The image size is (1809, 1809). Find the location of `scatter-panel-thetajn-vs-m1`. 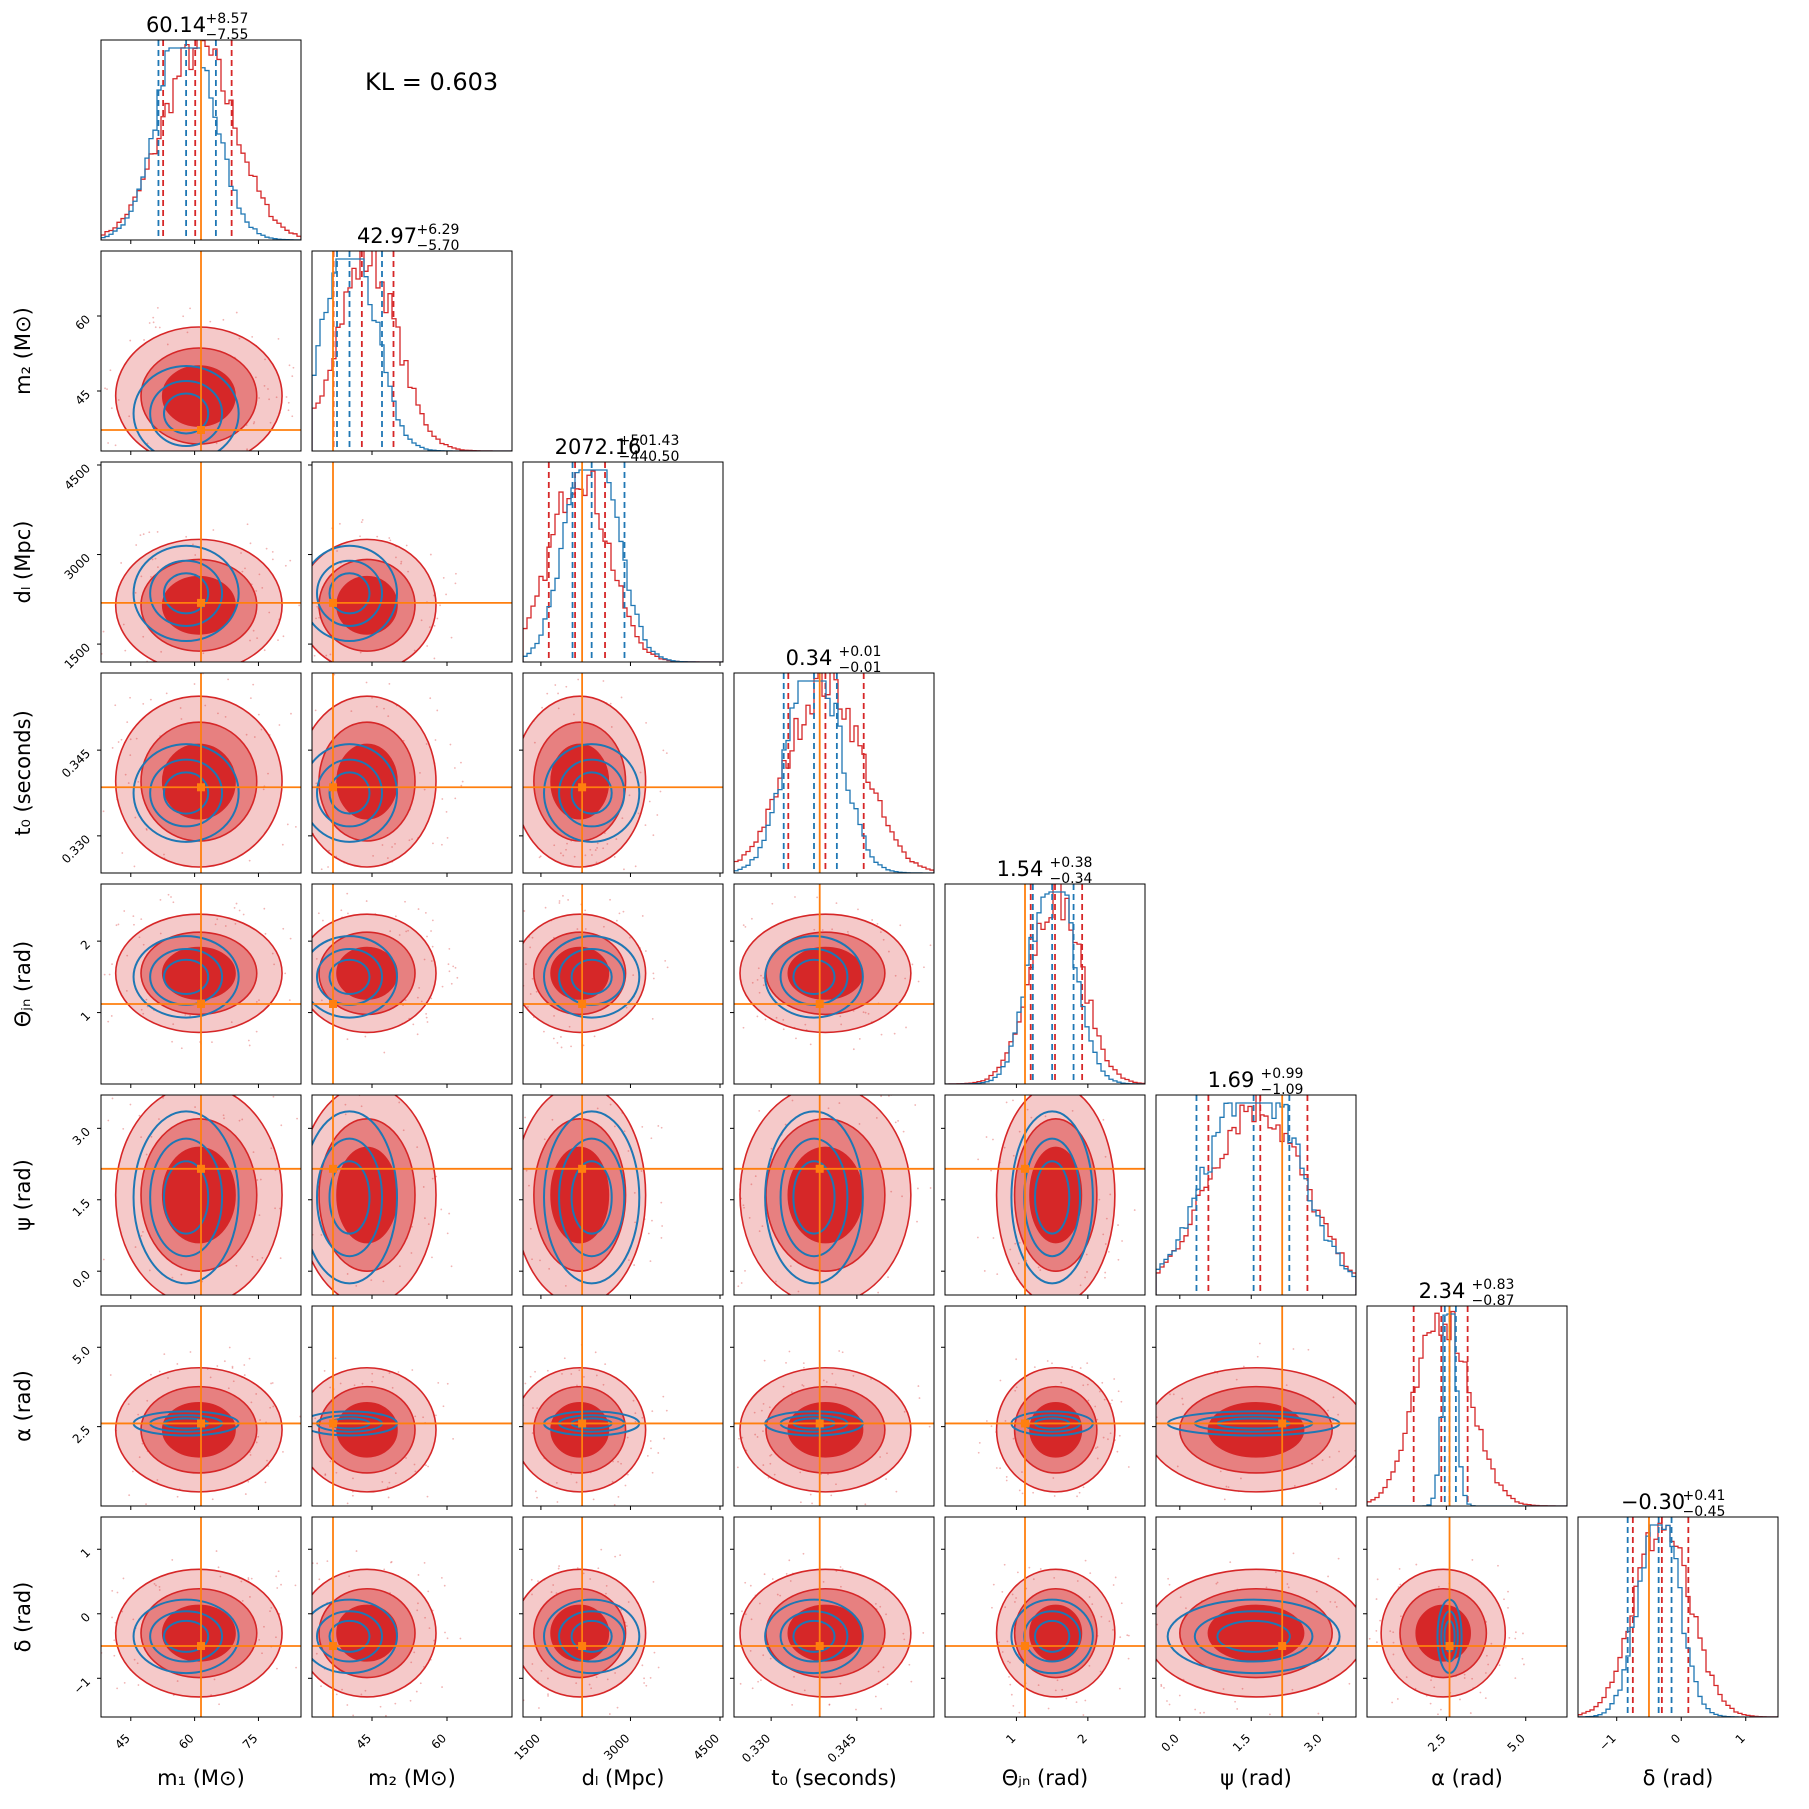

scatter-panel-thetajn-vs-m1 is located at coordinates (201, 984).